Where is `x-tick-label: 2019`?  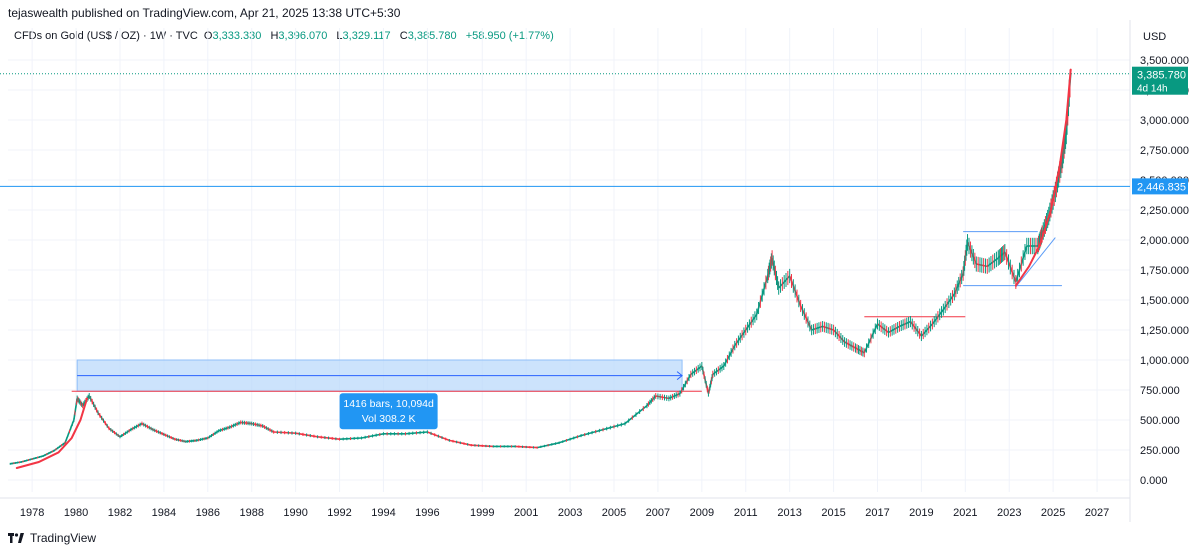 x-tick-label: 2019 is located at coordinates (921, 513).